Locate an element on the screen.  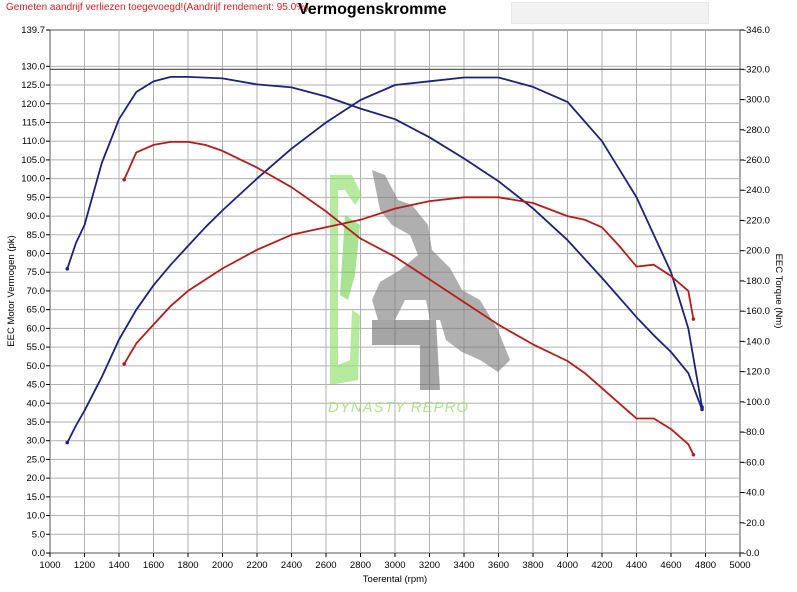
y-tick-label: 50.0 is located at coordinates (36, 366).